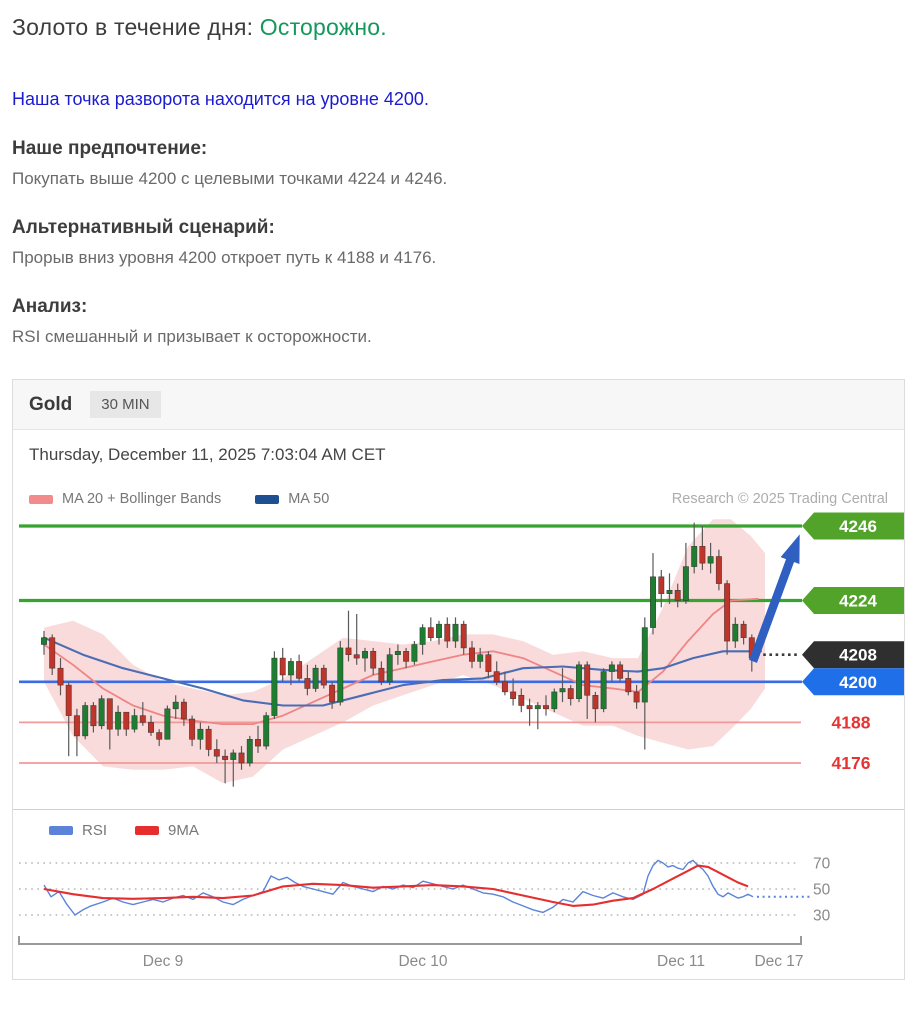 Image resolution: width=917 pixels, height=1023 pixels. I want to click on timeframe-badge: 30 MIN, so click(125, 404).